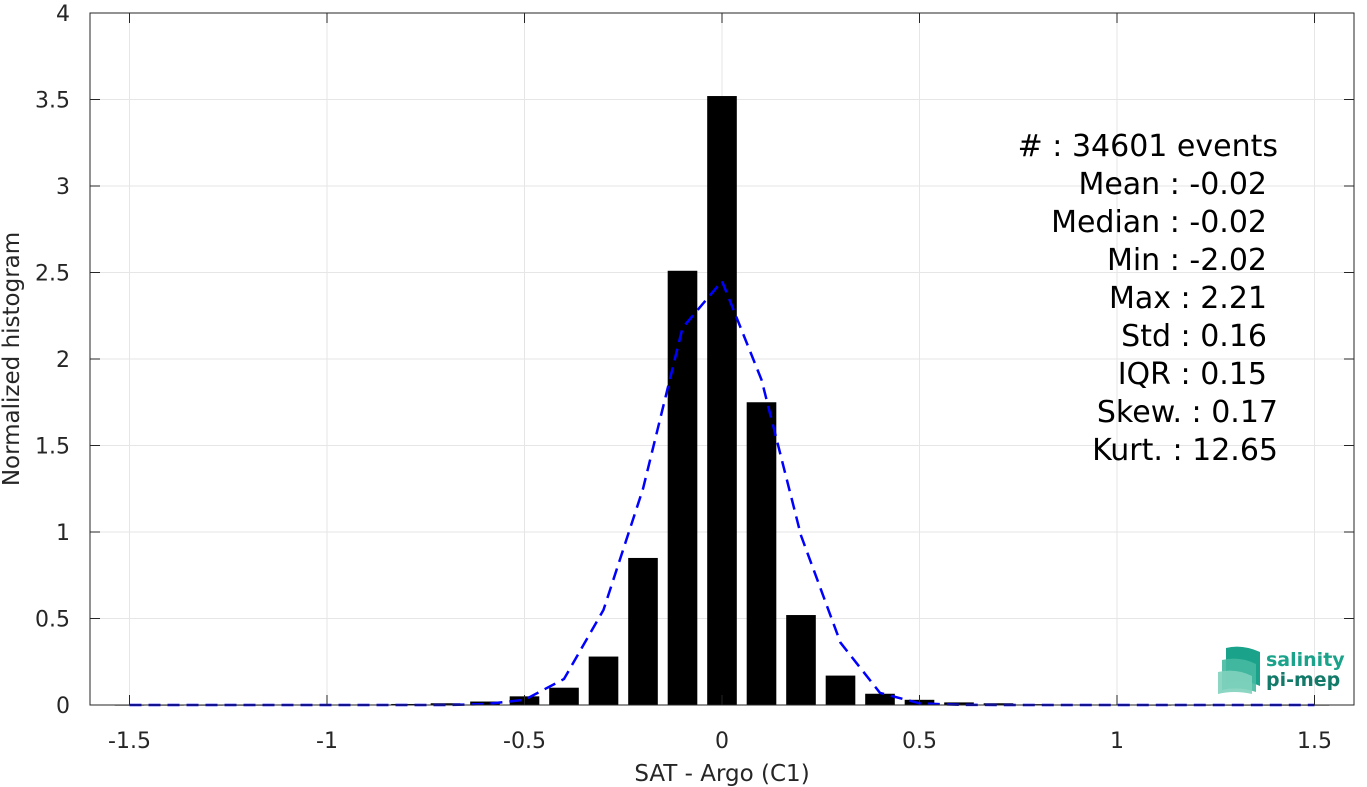 This screenshot has width=1367, height=787. Describe the element at coordinates (1117, 741) in the screenshot. I see `x-tick-label: 1` at that location.